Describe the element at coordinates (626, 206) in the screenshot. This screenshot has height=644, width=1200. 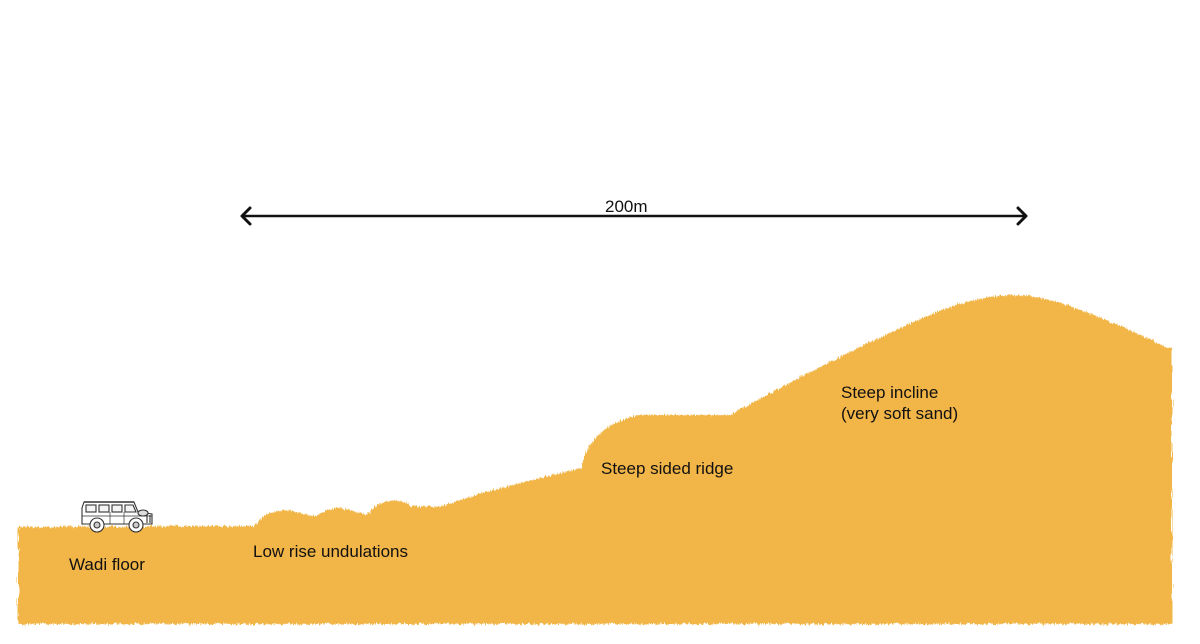
I see `distance-label: 200m` at that location.